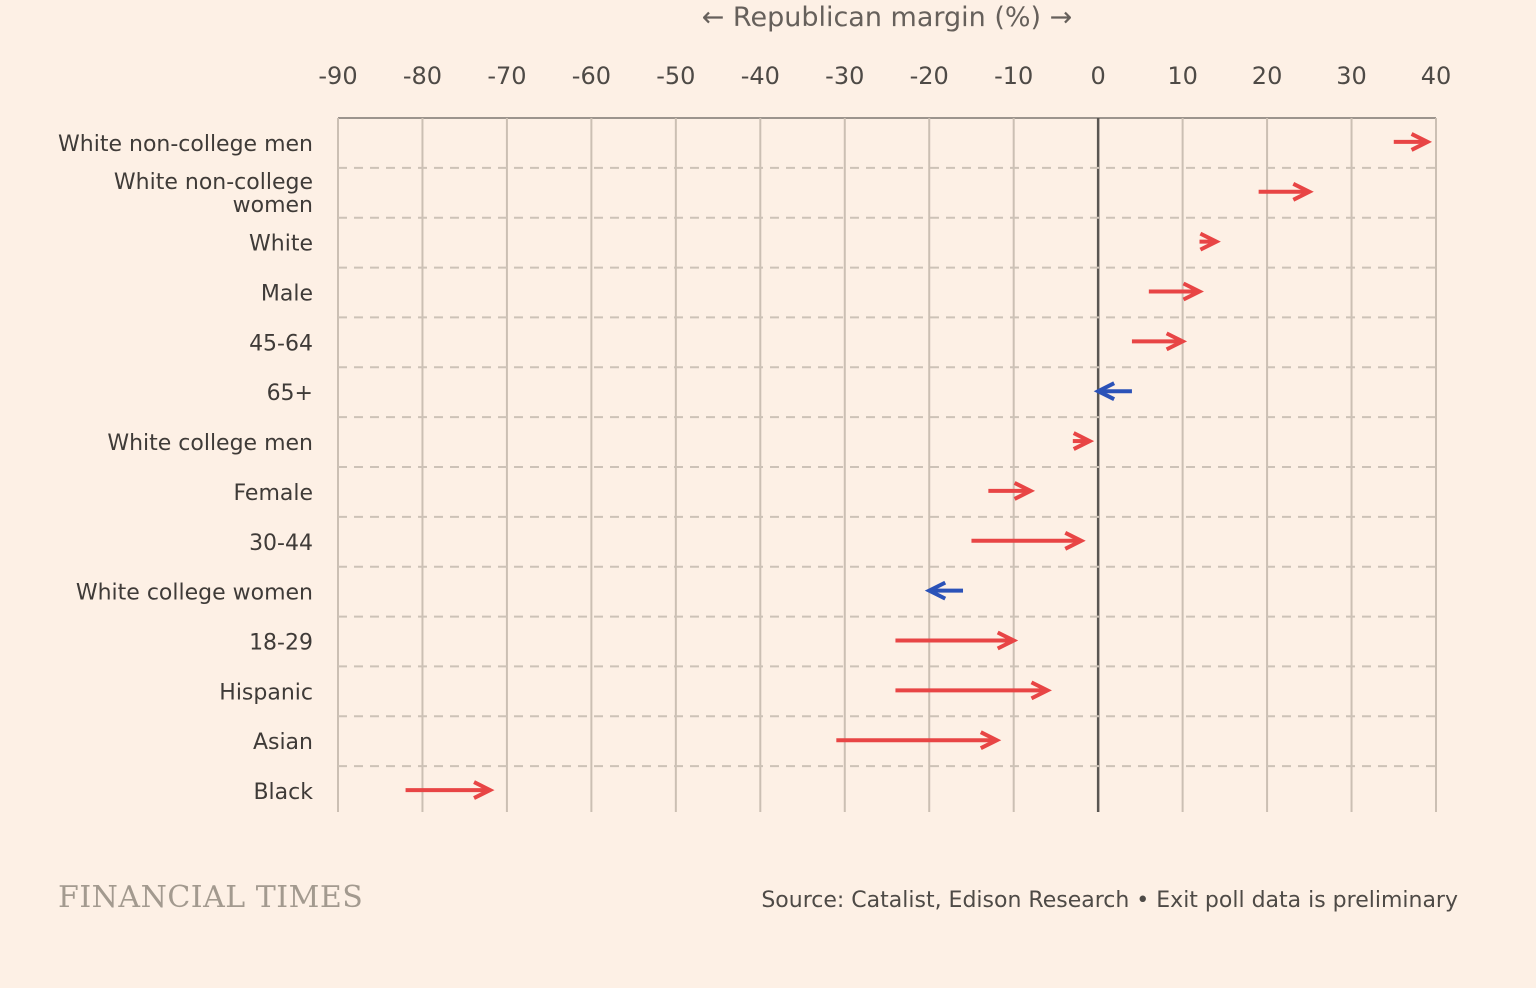  What do you see at coordinates (281, 543) in the screenshot?
I see `row-label: 30-44` at bounding box center [281, 543].